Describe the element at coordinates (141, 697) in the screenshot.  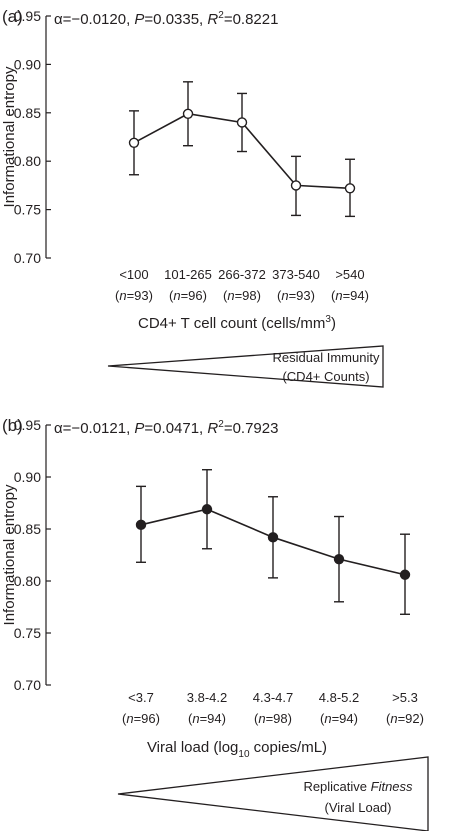
I see `x-category-label: <3.7` at that location.